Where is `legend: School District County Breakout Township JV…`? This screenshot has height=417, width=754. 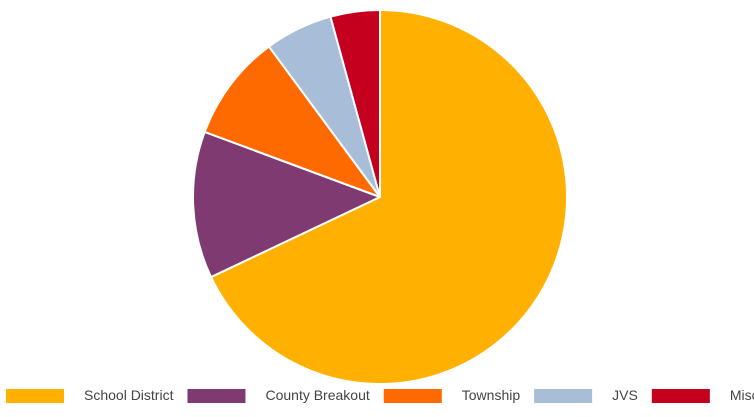
legend: School District County Breakout Township JV… is located at coordinates (380, 395).